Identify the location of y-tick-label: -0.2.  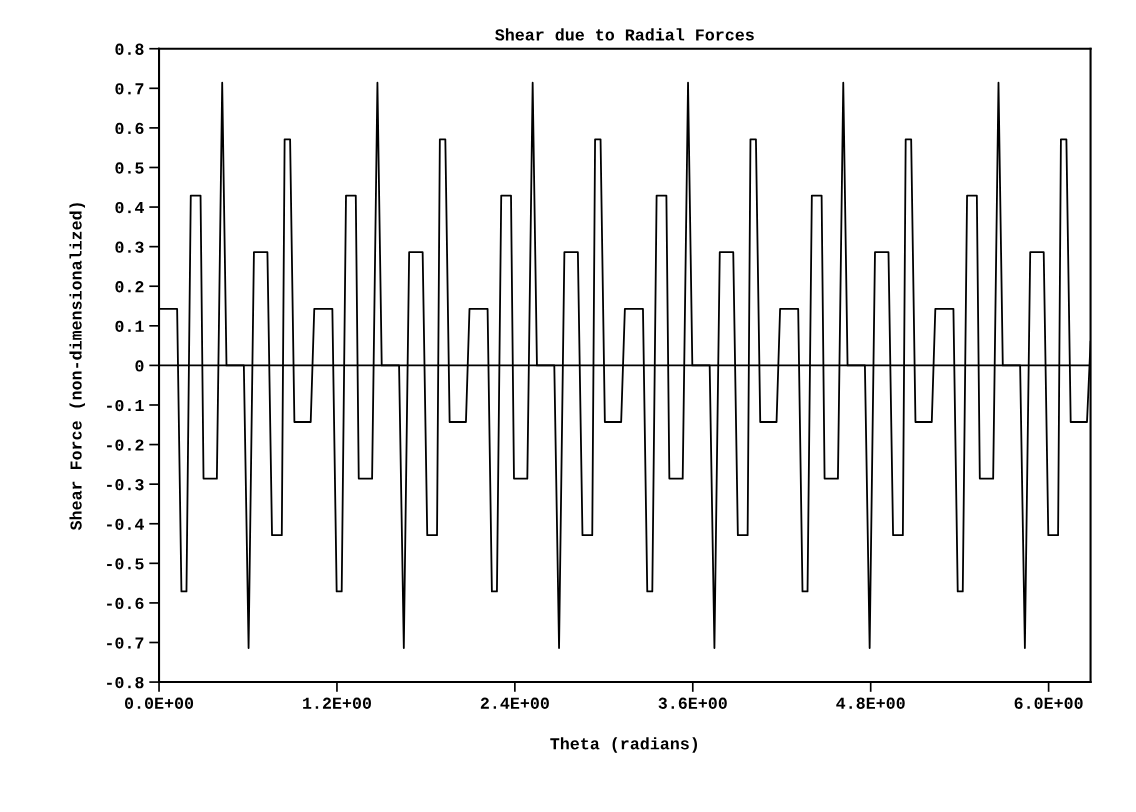
(125, 445).